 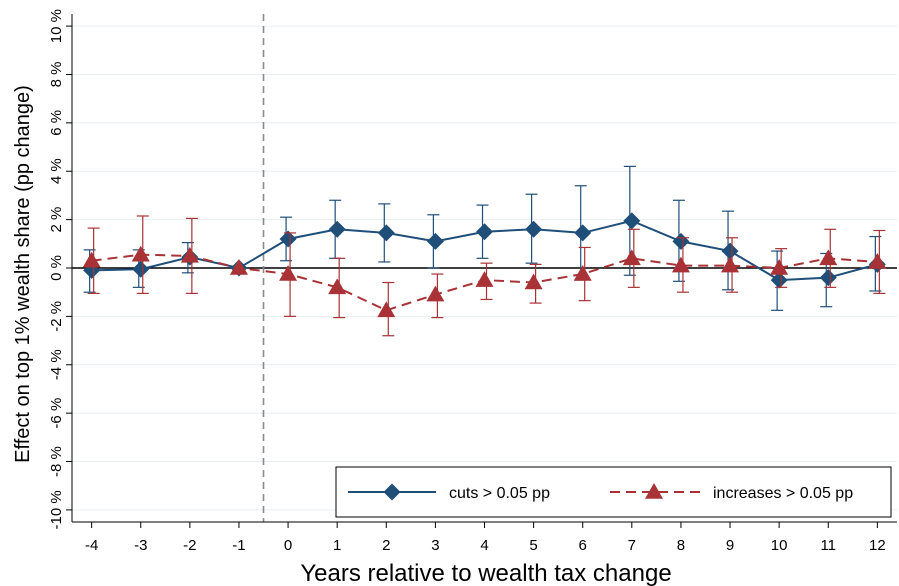 What do you see at coordinates (730, 545) in the screenshot?
I see `x-tick-label: 9` at bounding box center [730, 545].